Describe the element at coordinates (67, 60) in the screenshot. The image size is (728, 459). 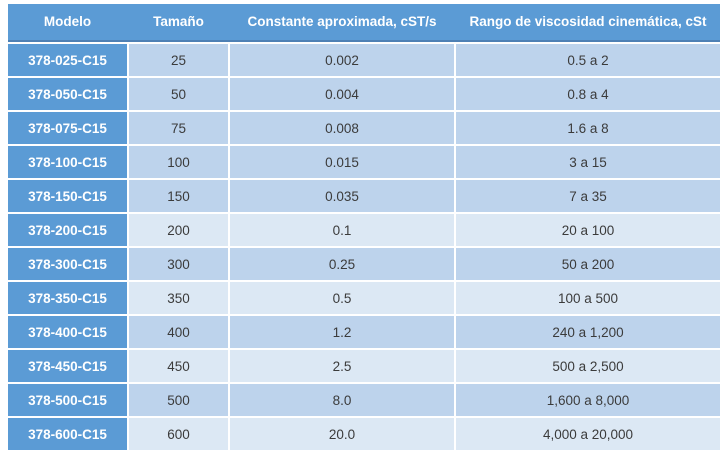
I see `model-cell: 378-025-C15` at that location.